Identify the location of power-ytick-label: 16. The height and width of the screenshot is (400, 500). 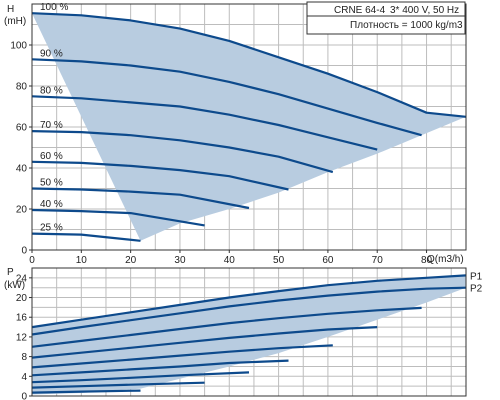
(22, 318).